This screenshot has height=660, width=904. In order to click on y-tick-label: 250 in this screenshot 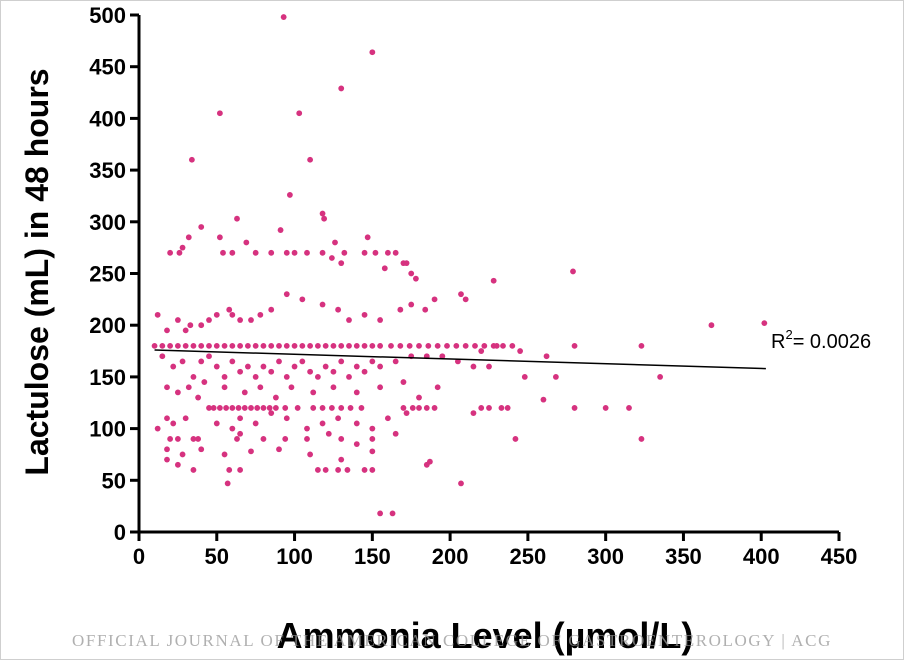, I will do `click(107, 274)`.